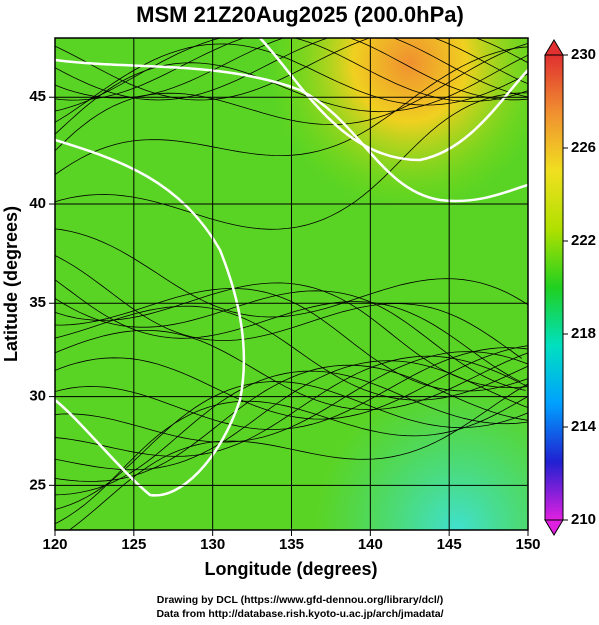 The height and width of the screenshot is (625, 599). What do you see at coordinates (300, 14) in the screenshot?
I see `chart-title: MSM 21Z20Aug2025 (200.0hPa)` at bounding box center [300, 14].